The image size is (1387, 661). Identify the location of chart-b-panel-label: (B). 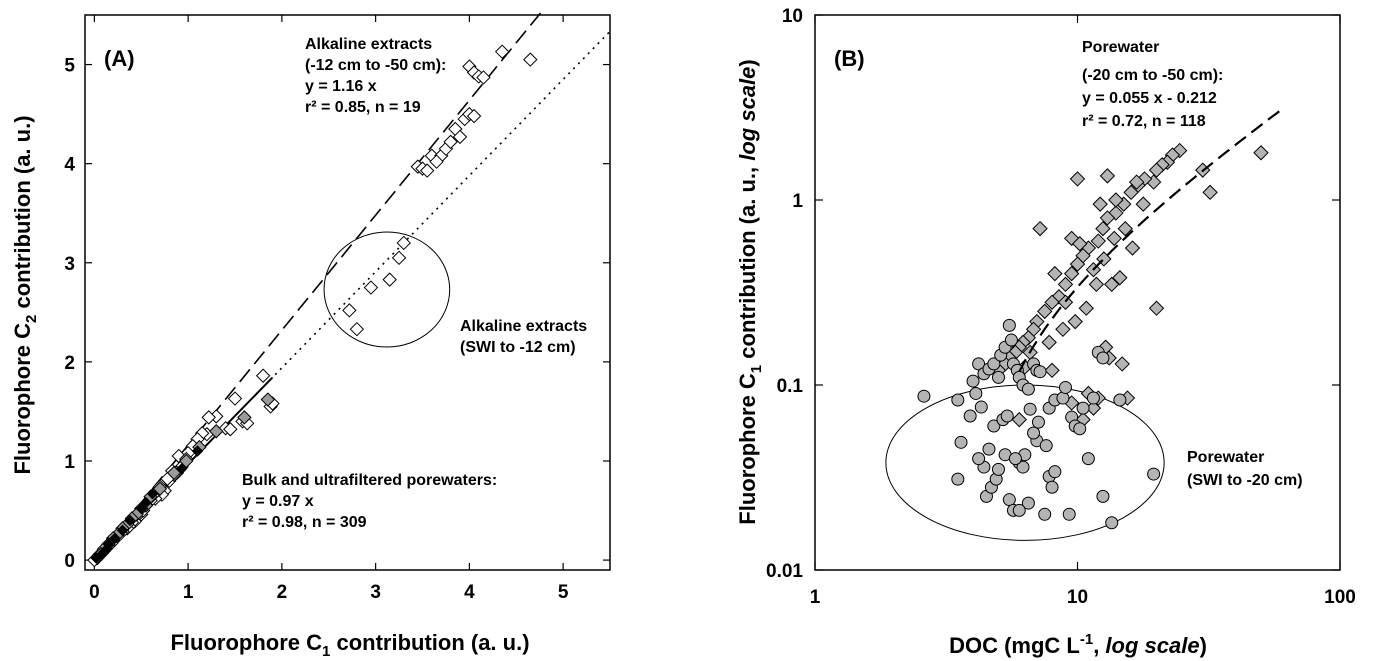
(849, 58).